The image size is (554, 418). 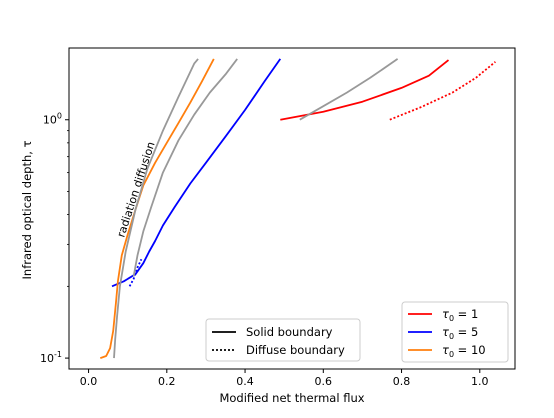 I want to click on legend-boundary-label: Solid boundary, so click(x=289, y=332).